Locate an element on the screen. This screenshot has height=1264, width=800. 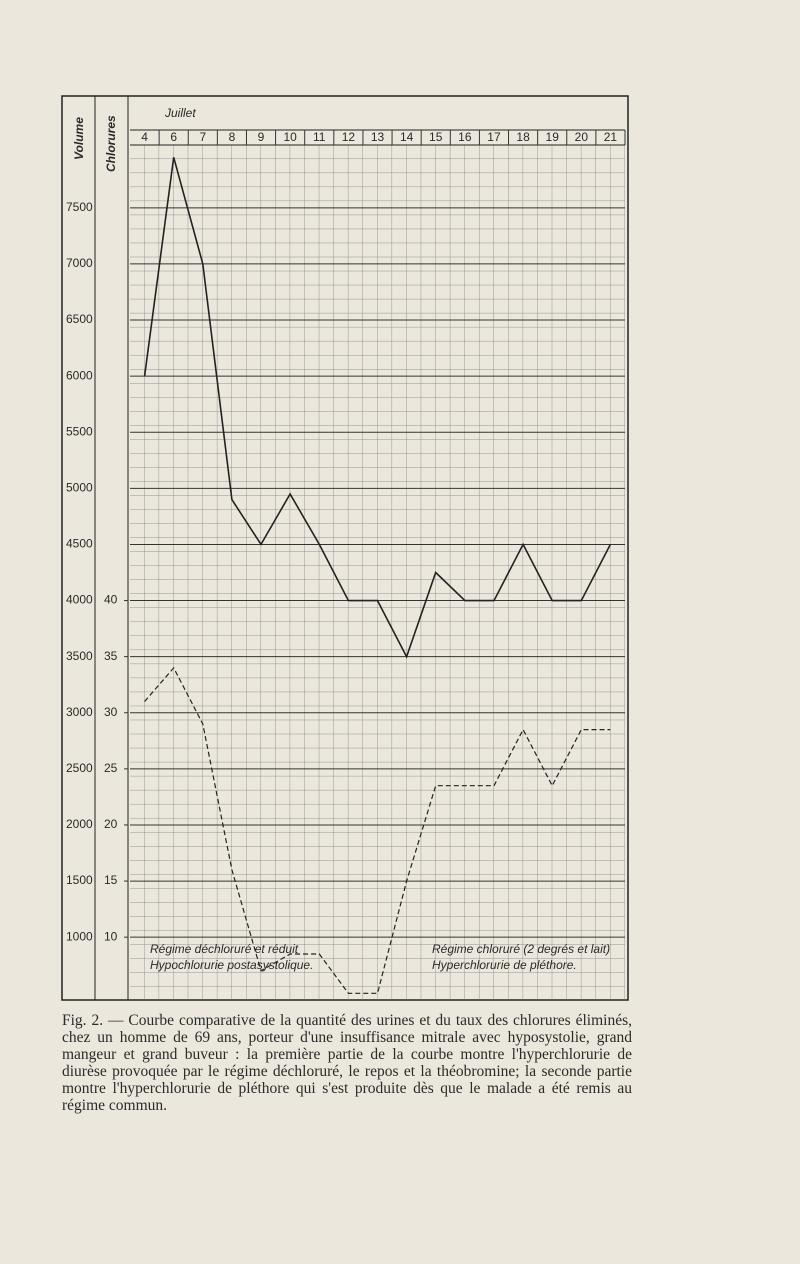
y-tick-label: 2500 is located at coordinates (79, 768).